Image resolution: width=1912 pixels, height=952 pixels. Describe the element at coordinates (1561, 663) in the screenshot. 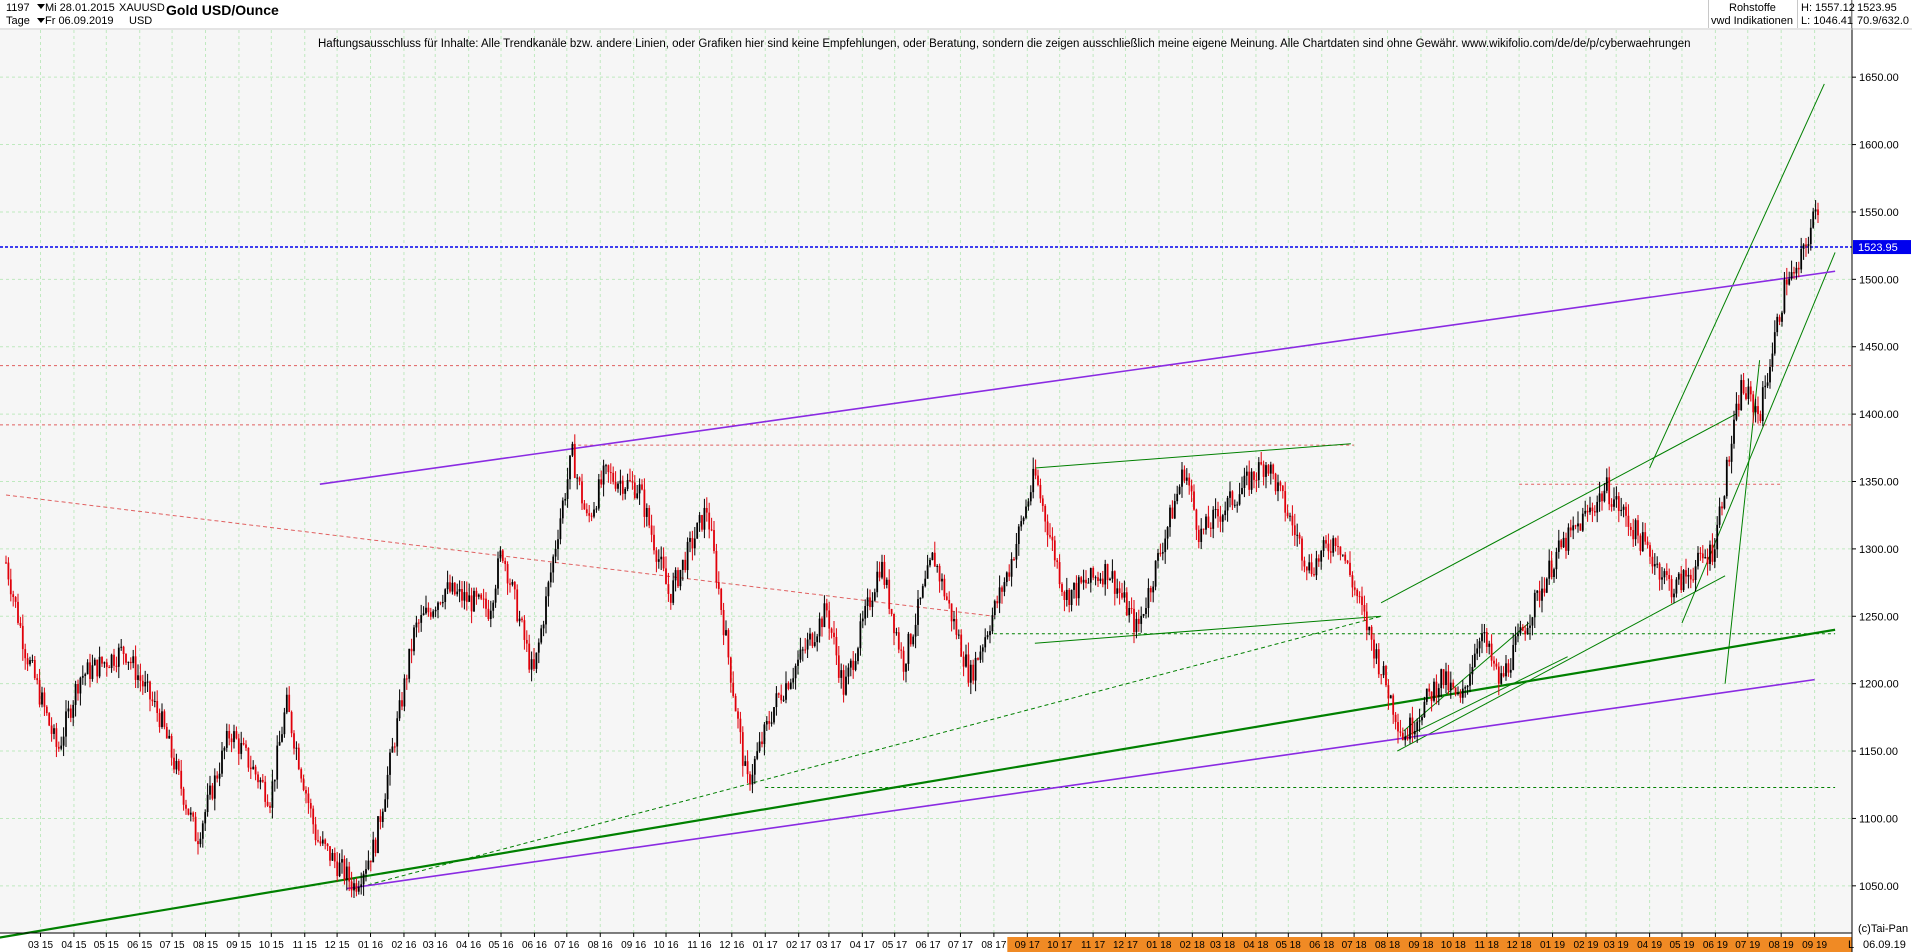

I see `trendline` at that location.